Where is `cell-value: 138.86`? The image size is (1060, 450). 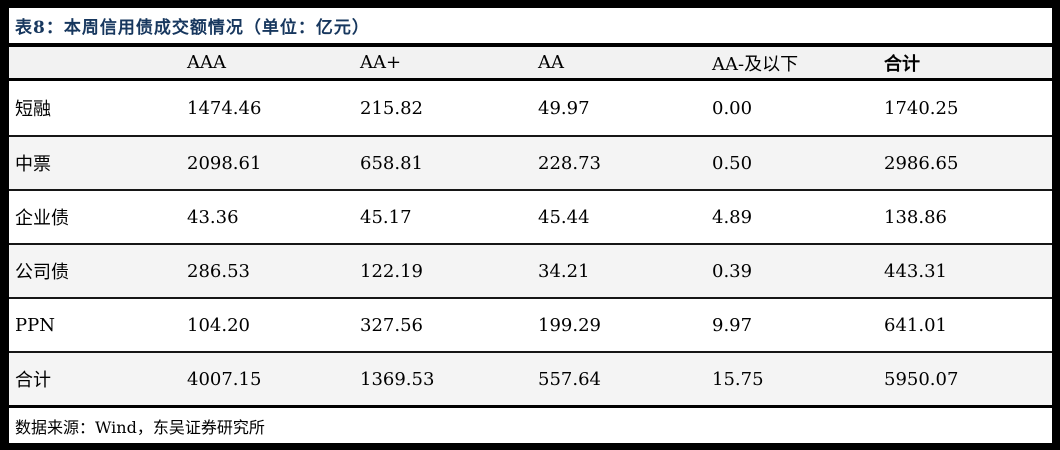
cell-value: 138.86 is located at coordinates (915, 217).